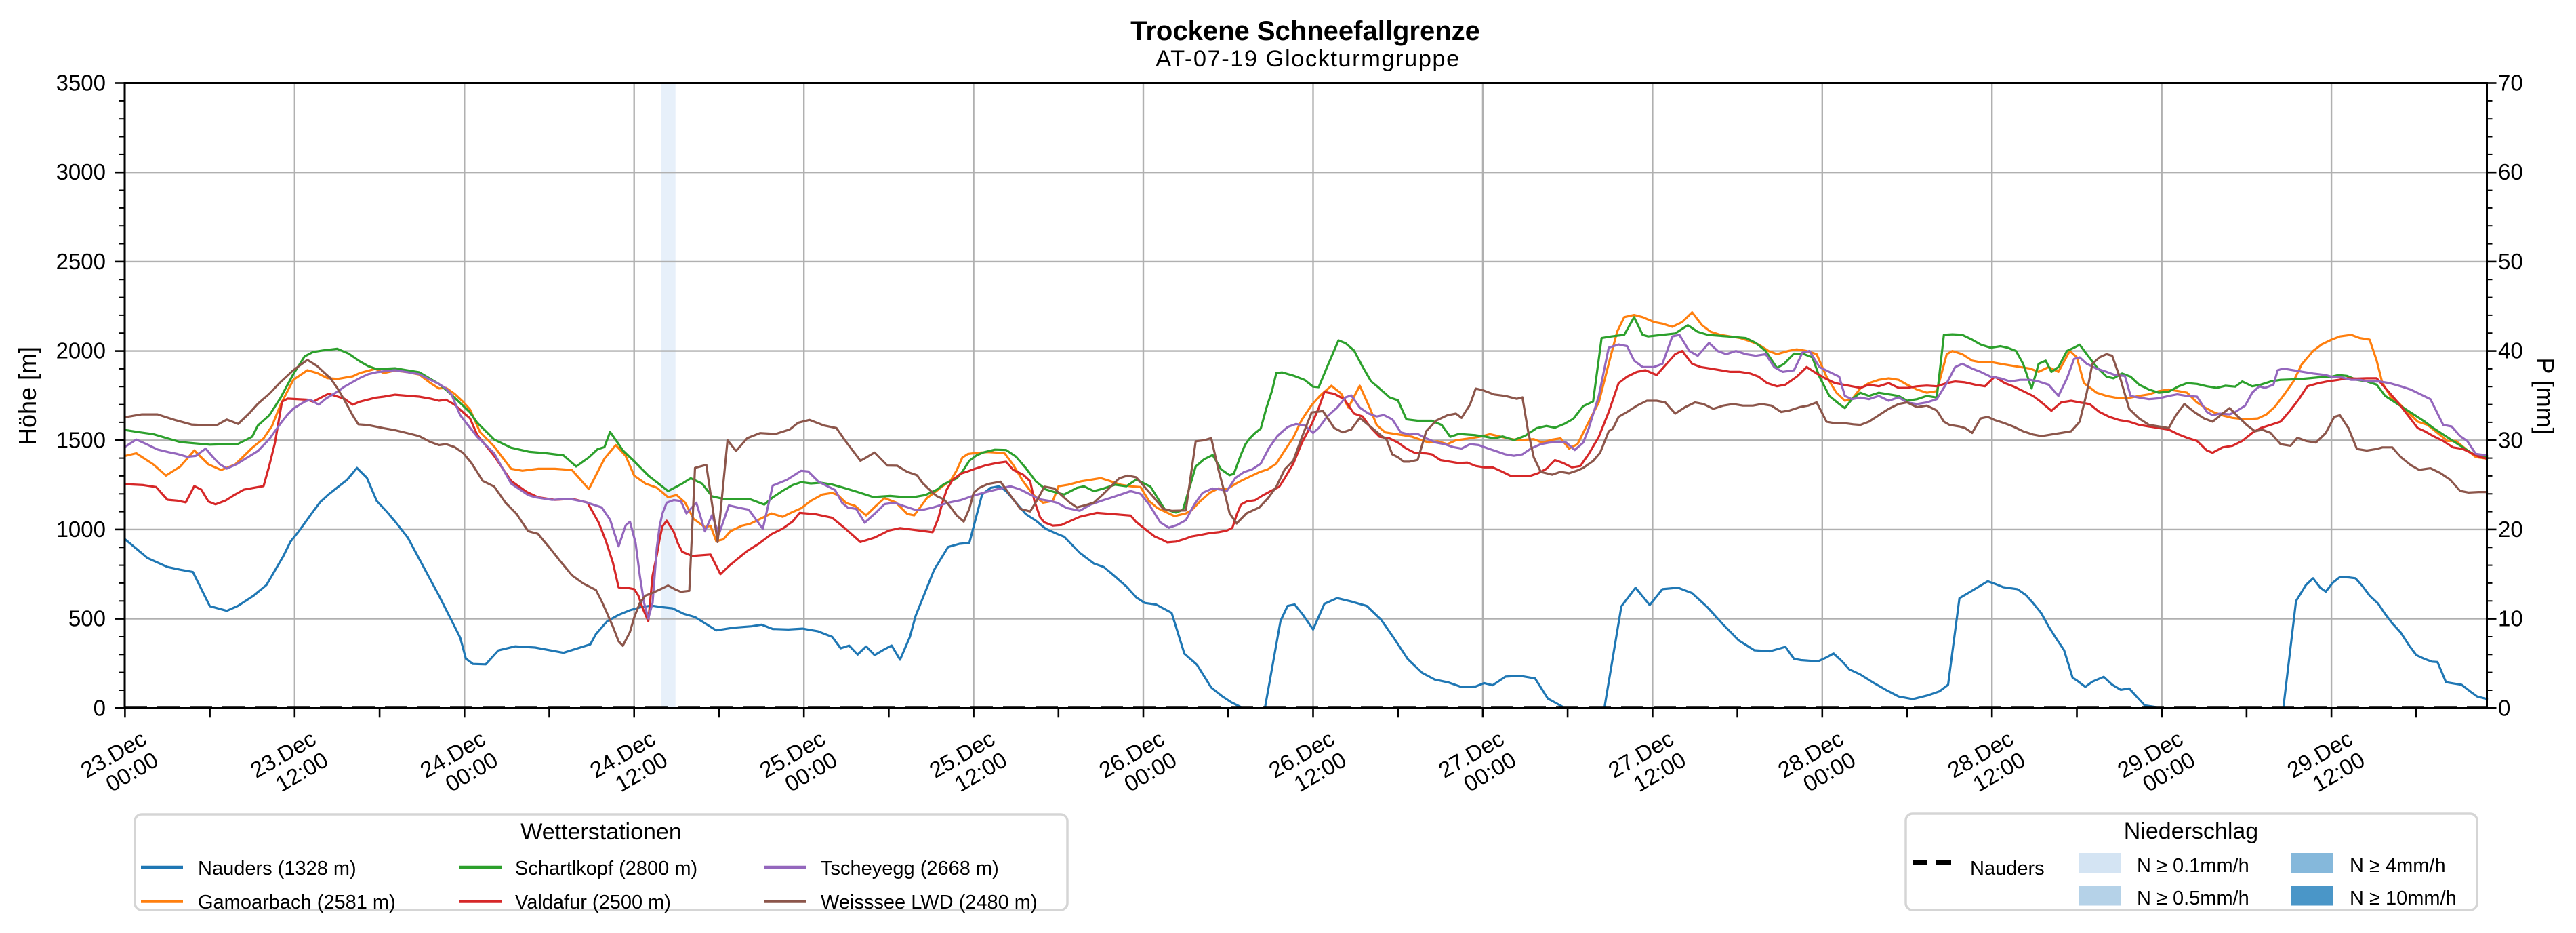 The height and width of the screenshot is (933, 2576). What do you see at coordinates (2510, 619) in the screenshot?
I see `svg-text: 10` at bounding box center [2510, 619].